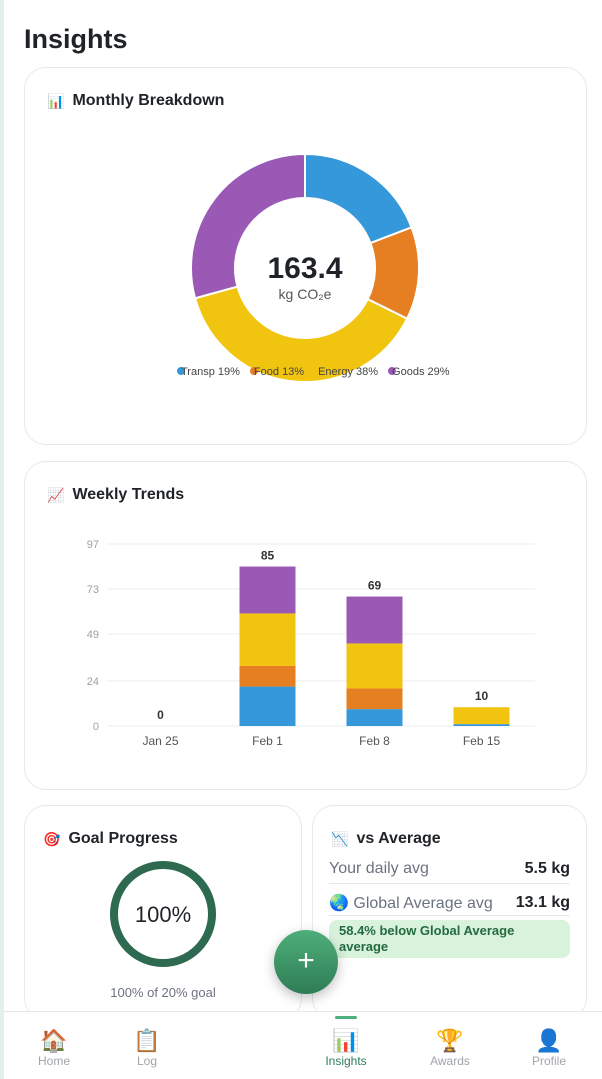 The image size is (602, 1079). Describe the element at coordinates (423, 903) in the screenshot. I see `global-avg-label: Global Average avg` at that location.